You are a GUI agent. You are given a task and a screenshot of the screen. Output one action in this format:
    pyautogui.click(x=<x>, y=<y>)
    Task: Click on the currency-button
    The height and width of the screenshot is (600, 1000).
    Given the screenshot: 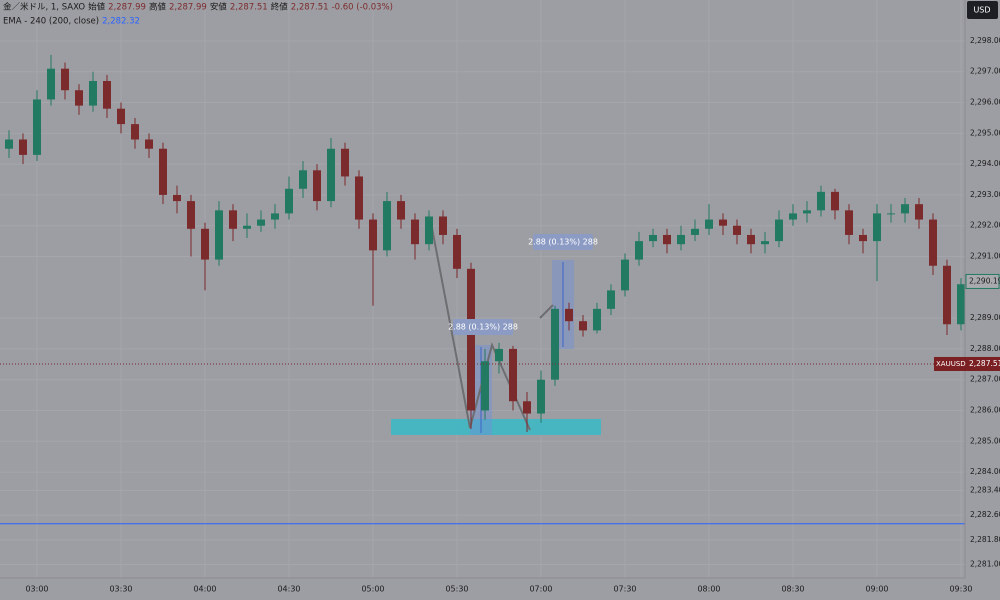 What is the action you would take?
    pyautogui.click(x=982, y=10)
    